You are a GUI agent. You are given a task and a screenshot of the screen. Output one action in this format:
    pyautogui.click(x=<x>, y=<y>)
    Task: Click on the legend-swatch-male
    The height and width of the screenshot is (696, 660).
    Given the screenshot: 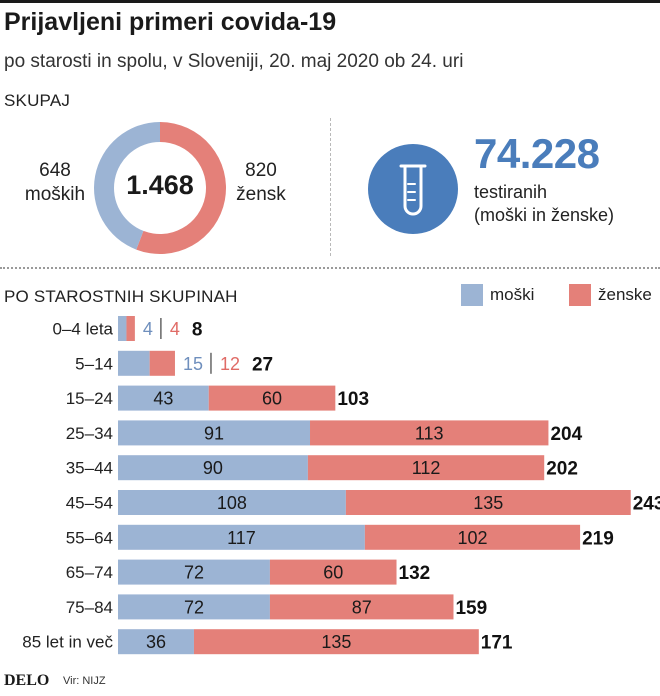 What is the action you would take?
    pyautogui.click(x=472, y=295)
    